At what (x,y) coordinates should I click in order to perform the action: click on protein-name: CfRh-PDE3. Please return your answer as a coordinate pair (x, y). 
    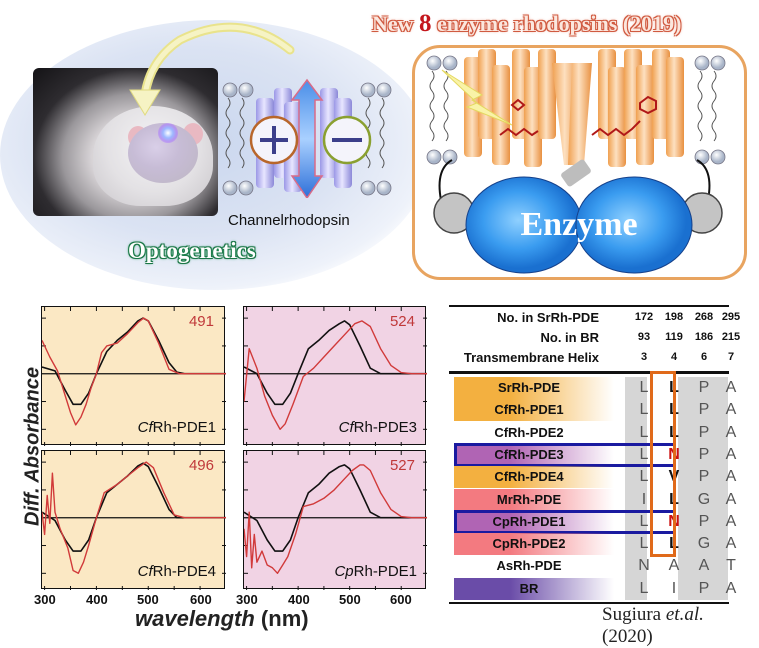
    Looking at the image, I should click on (529, 454).